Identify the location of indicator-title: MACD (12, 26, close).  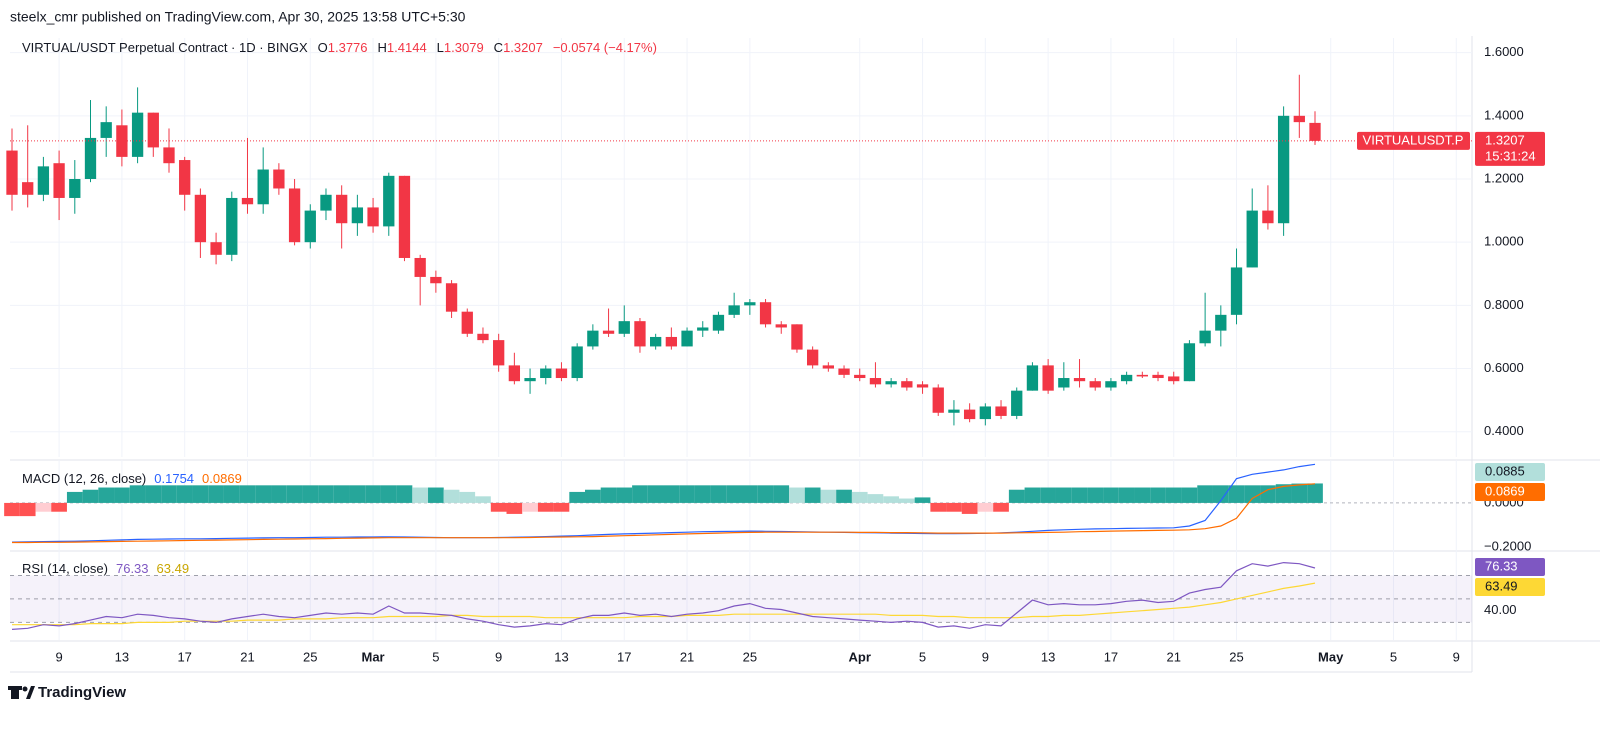
(84, 478).